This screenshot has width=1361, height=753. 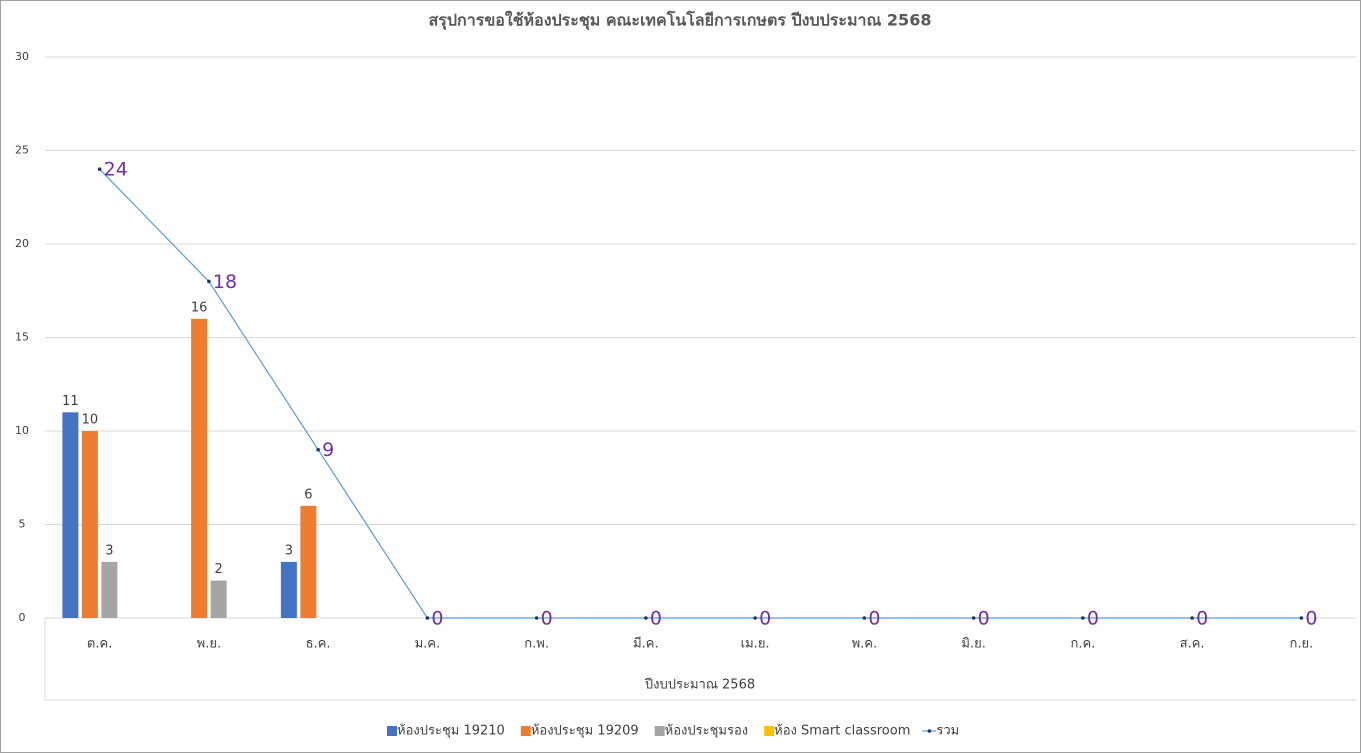 What do you see at coordinates (22, 56) in the screenshot?
I see `y-tick-label: 30` at bounding box center [22, 56].